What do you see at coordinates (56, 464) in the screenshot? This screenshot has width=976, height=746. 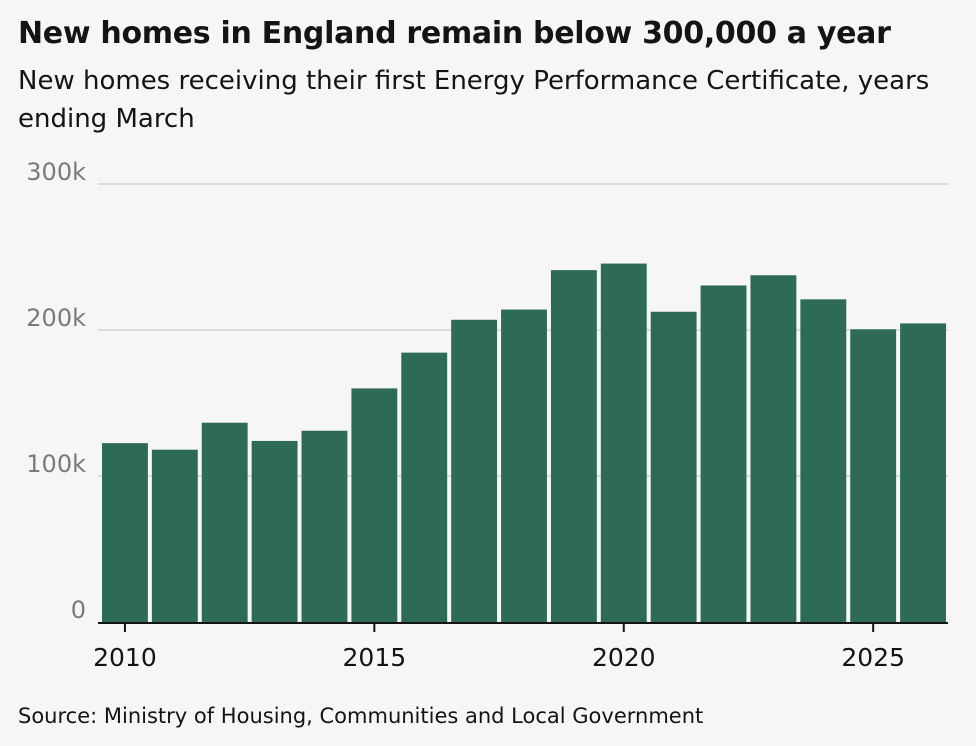 I see `y-tick-label: 100k` at bounding box center [56, 464].